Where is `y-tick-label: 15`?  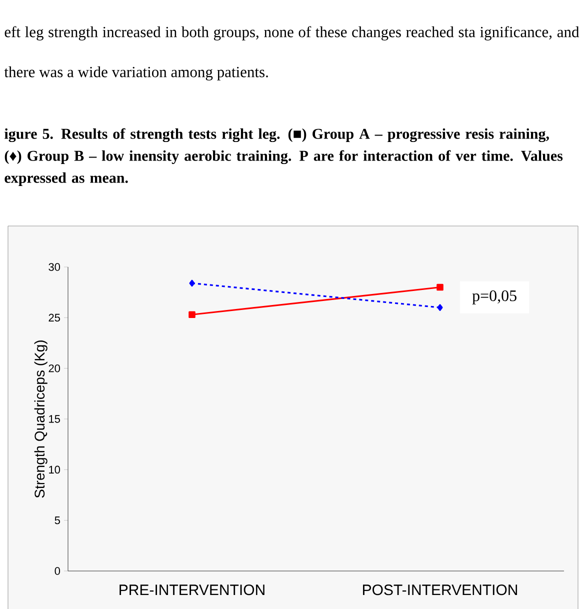
y-tick-label: 15 is located at coordinates (54, 419).